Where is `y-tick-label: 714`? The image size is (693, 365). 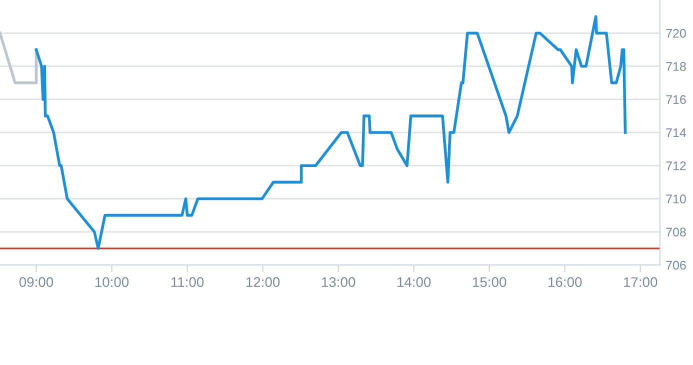 y-tick-label: 714 is located at coordinates (676, 133).